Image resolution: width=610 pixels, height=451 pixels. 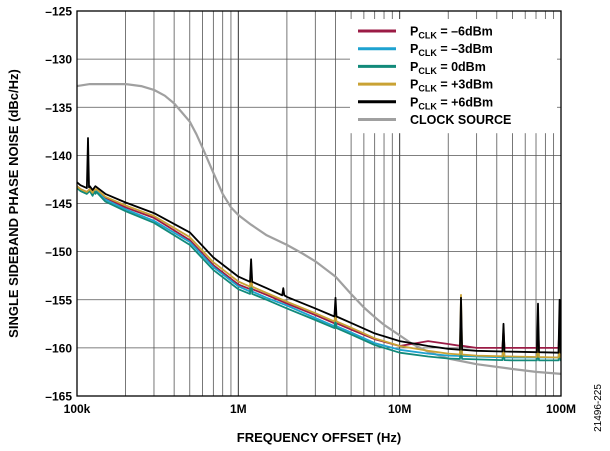 What do you see at coordinates (448, 68) in the screenshot?
I see `legend-label: PCLK = 0dBm` at bounding box center [448, 68].